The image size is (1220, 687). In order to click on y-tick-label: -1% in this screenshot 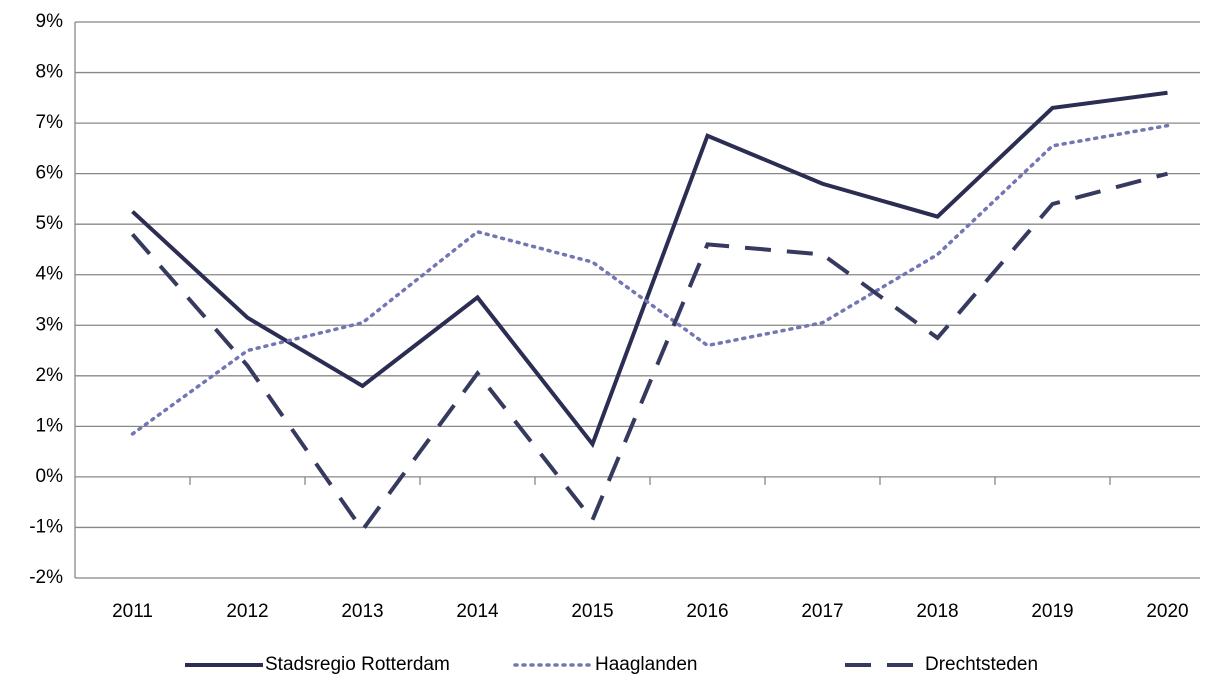, I will do `click(46, 526)`.